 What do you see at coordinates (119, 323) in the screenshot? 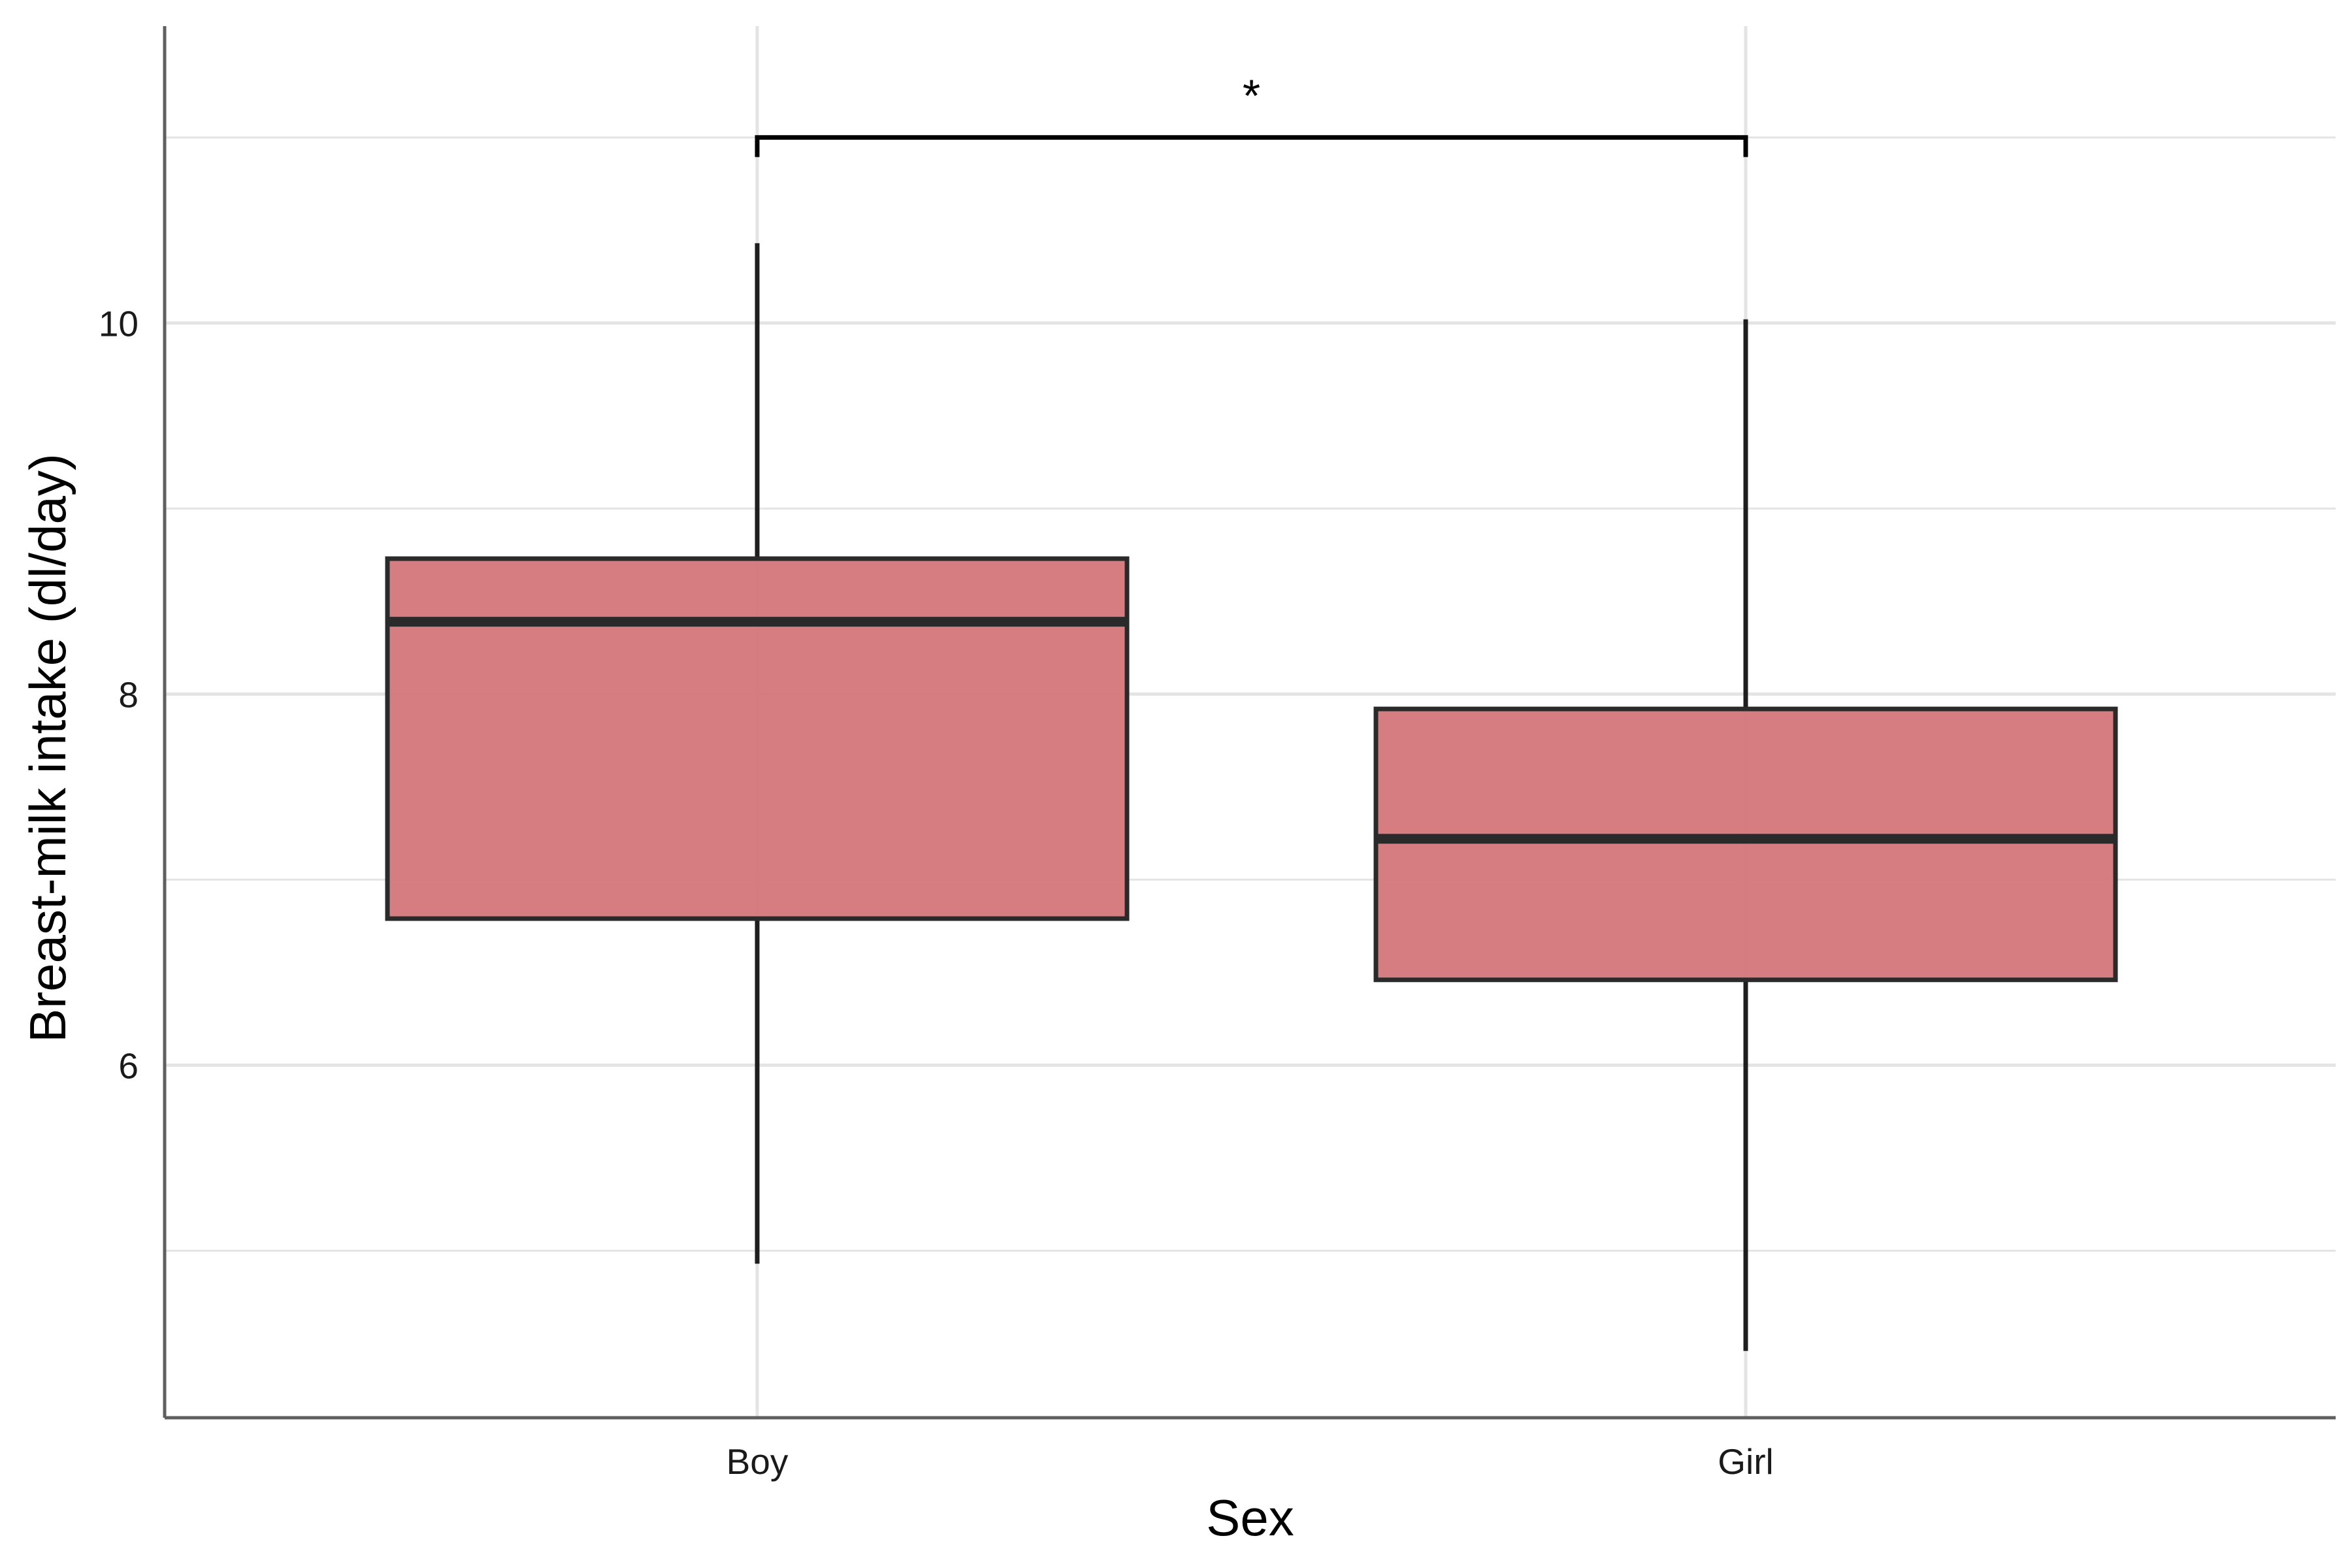
I see `y-tick-label: 10` at bounding box center [119, 323].